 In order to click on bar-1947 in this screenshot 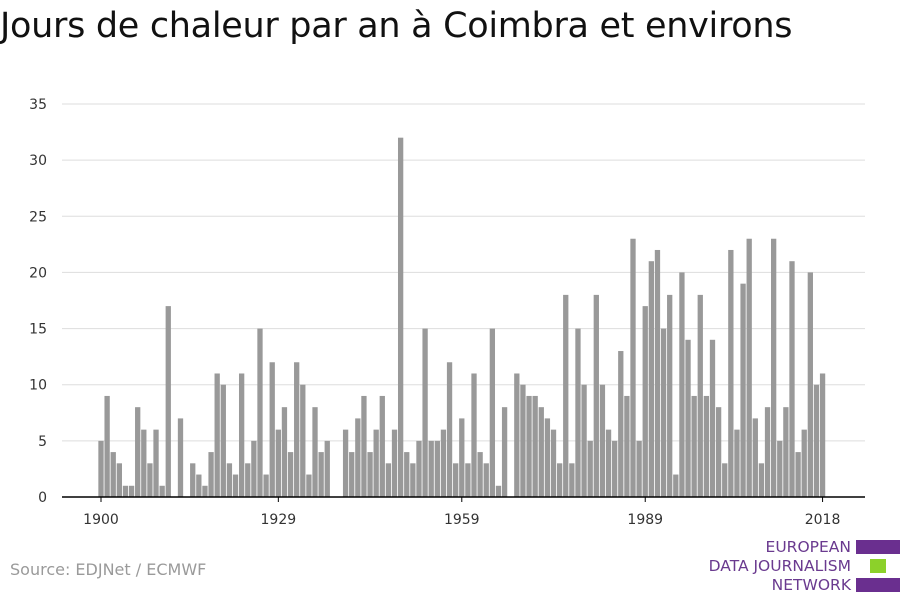, I will do `click(388, 480)`.